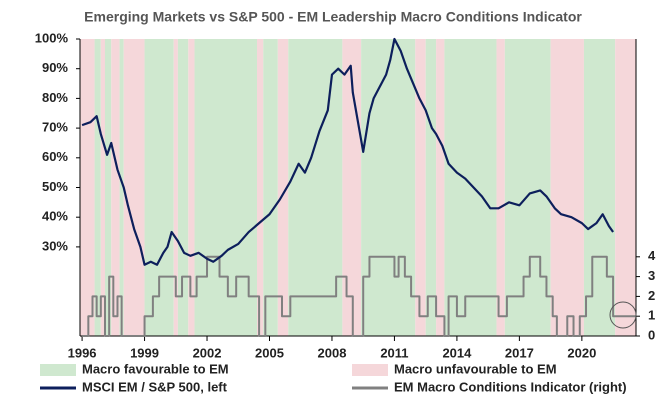 The height and width of the screenshot is (401, 665). Describe the element at coordinates (652, 255) in the screenshot. I see `y2-tick-label: 4` at that location.